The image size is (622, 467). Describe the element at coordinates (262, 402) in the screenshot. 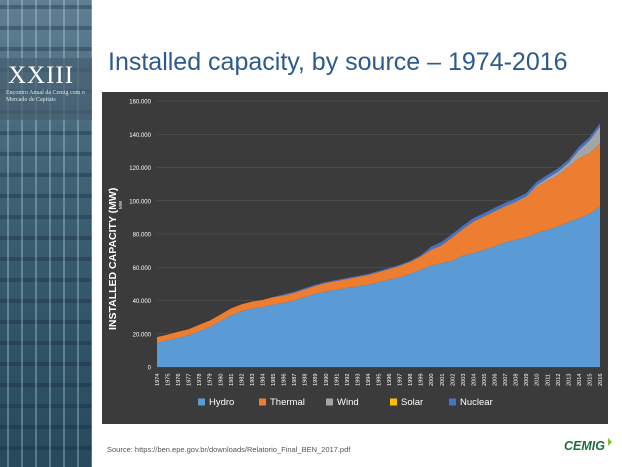

I see `legend-swatch-thermal` at that location.